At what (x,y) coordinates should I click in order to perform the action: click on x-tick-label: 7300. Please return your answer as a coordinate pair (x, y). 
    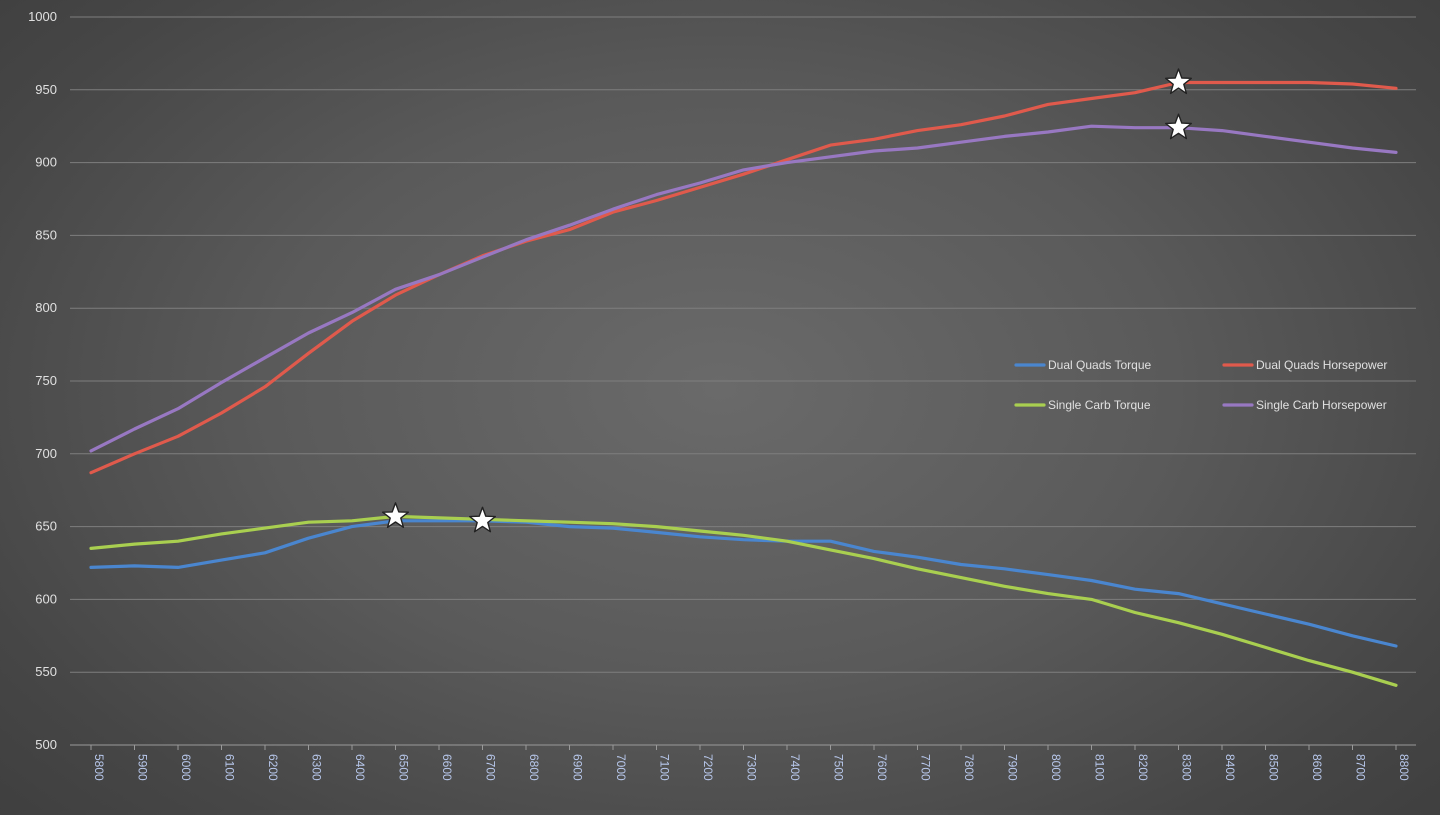
    Looking at the image, I should click on (752, 767).